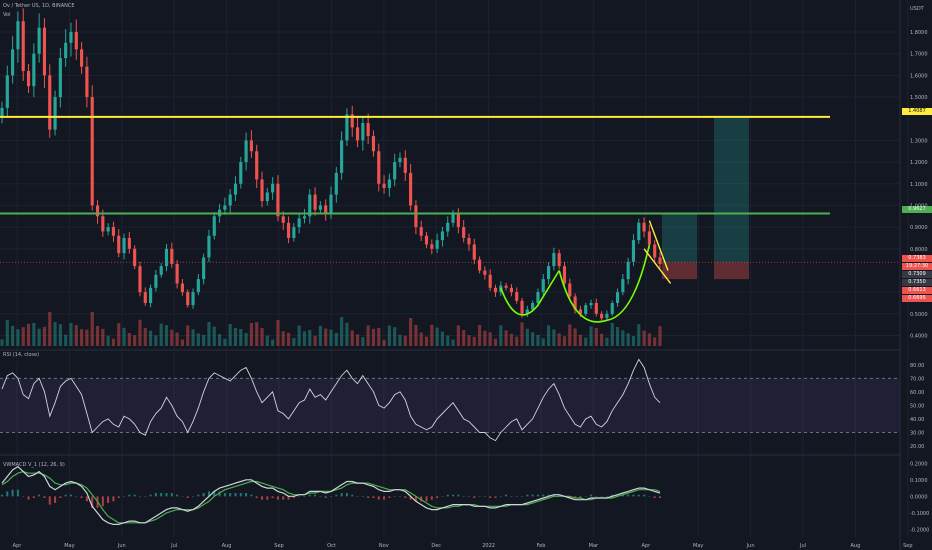  I want to click on macd-pane, so click(331, 495).